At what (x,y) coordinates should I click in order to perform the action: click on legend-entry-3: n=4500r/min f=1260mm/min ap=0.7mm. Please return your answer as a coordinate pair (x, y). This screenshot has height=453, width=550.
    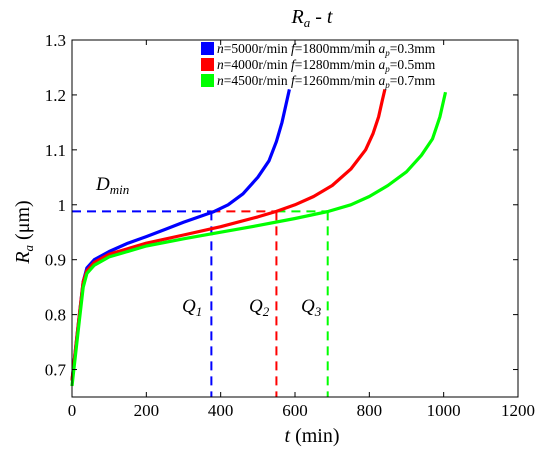
    Looking at the image, I should click on (326, 81).